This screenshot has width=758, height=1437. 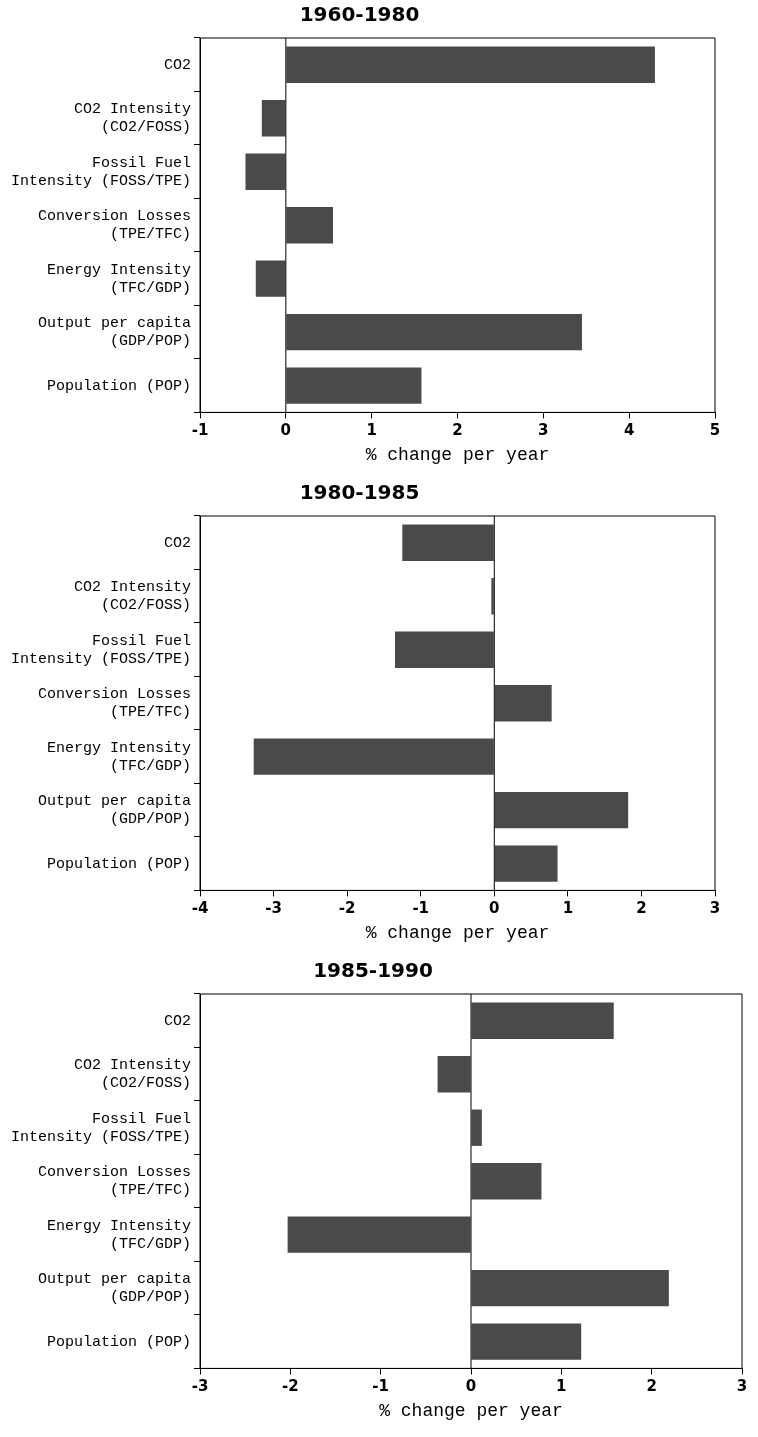 I want to click on chart-title: 1980-1985, so click(x=359, y=492).